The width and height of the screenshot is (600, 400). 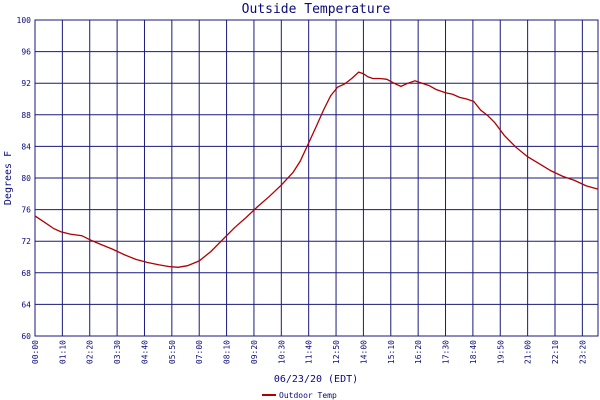 I want to click on x-tick-label: 00:00, so click(x=35, y=352).